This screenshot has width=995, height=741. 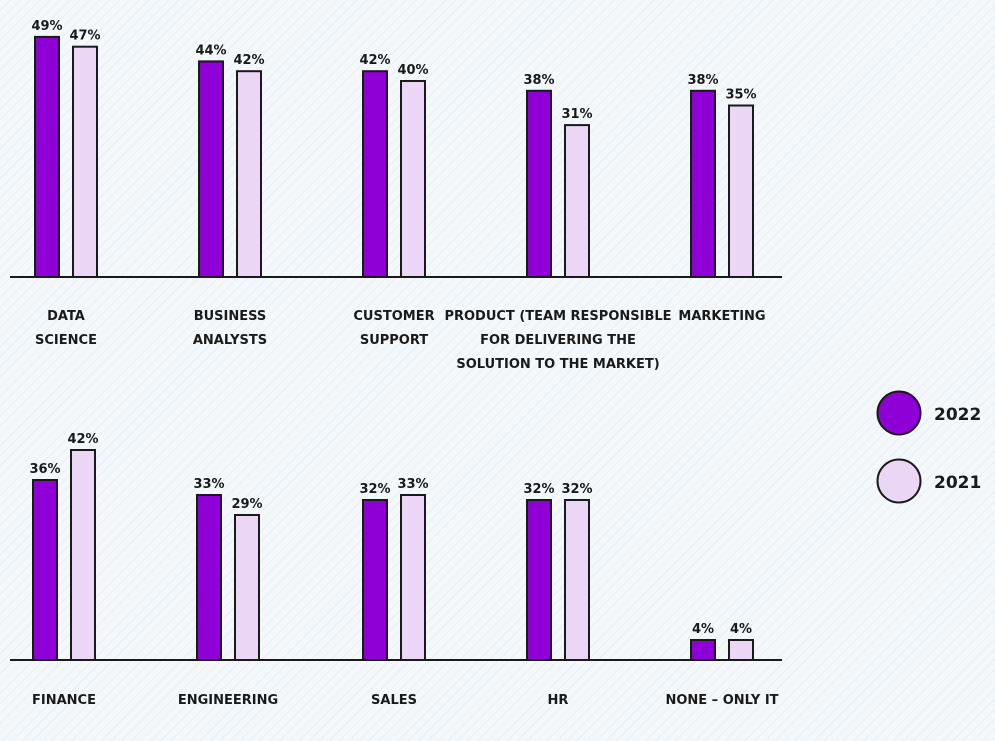 I want to click on category-label: PRODUCT (TEAM RESPONSIBLE, so click(x=557, y=316).